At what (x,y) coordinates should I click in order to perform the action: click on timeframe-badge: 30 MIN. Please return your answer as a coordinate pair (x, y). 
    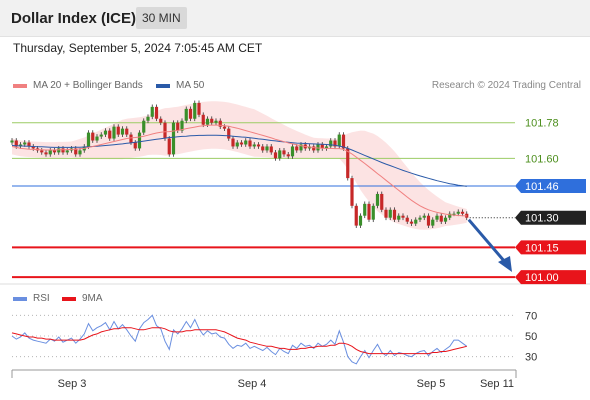
    Looking at the image, I should click on (161, 18).